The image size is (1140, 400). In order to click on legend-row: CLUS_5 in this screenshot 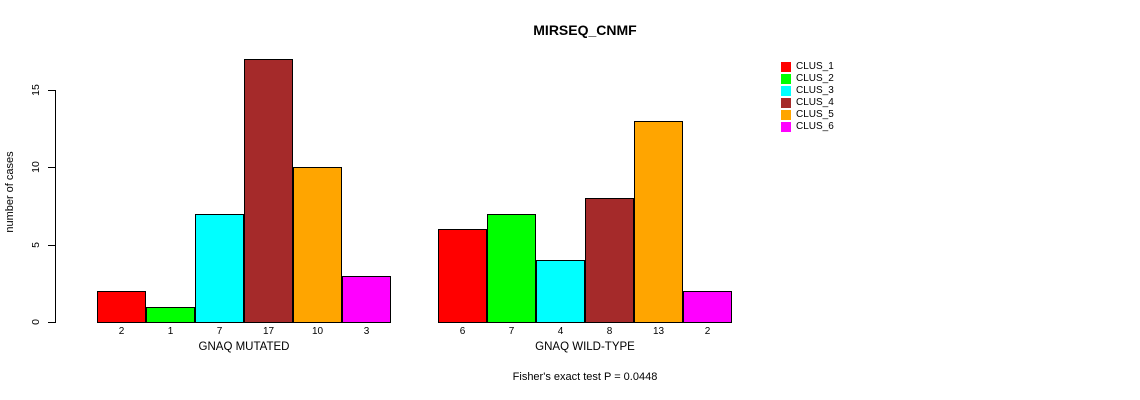, I will do `click(807, 115)`.